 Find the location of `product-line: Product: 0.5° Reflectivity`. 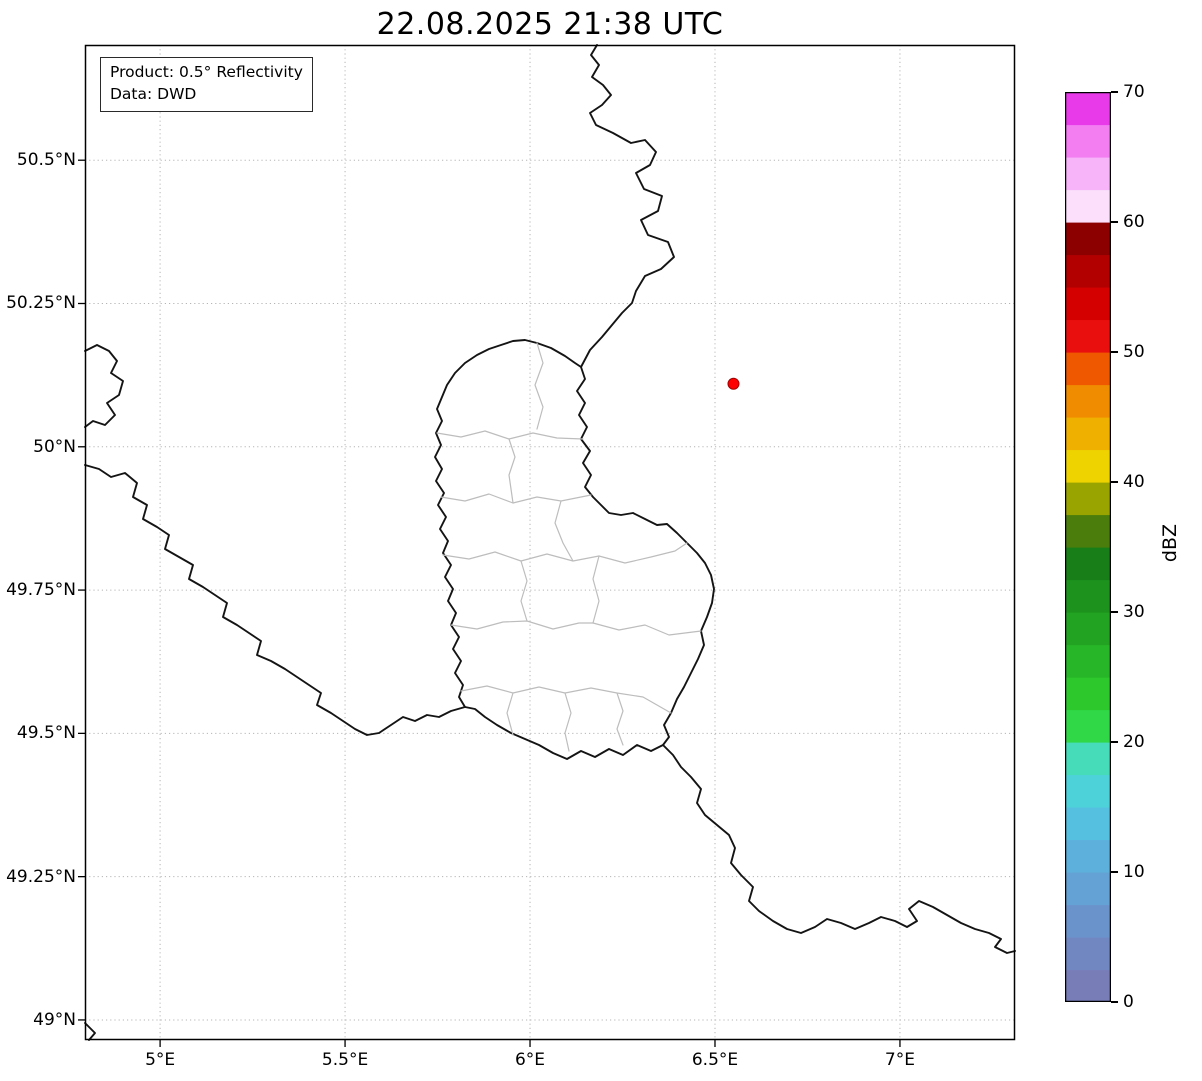

product-line: Product: 0.5° Reflectivity is located at coordinates (206, 72).